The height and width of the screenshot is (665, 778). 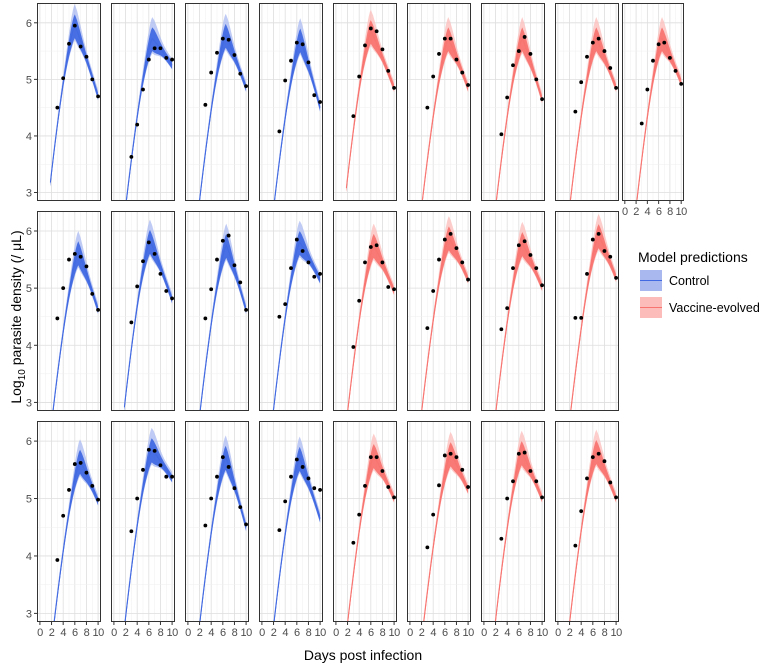 I want to click on prediction-outer-band, so click(x=74, y=95).